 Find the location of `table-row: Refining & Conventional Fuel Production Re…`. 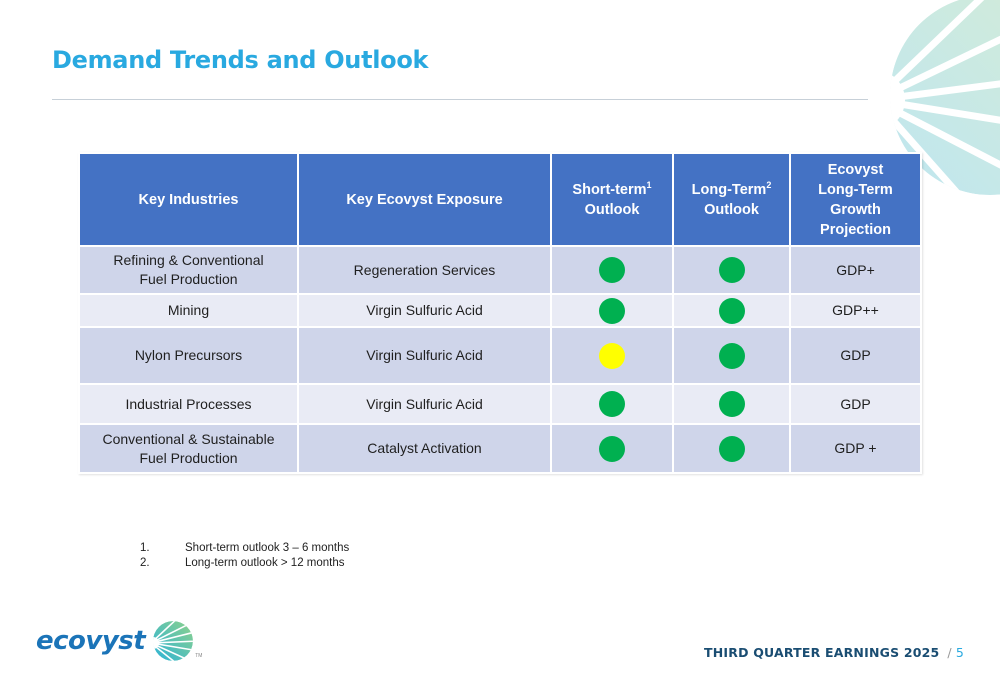

table-row: Refining & Conventional Fuel Production Re… is located at coordinates (500, 270).